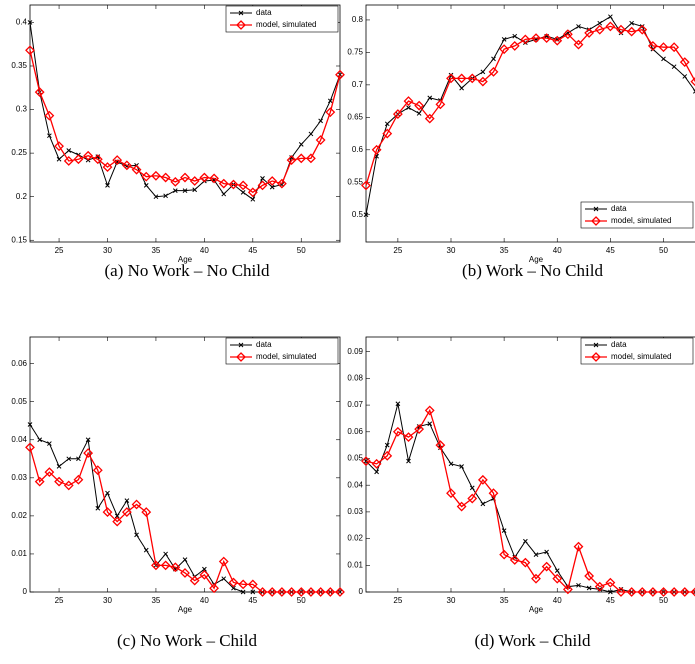  I want to click on x-tick-label: 30, so click(107, 600).